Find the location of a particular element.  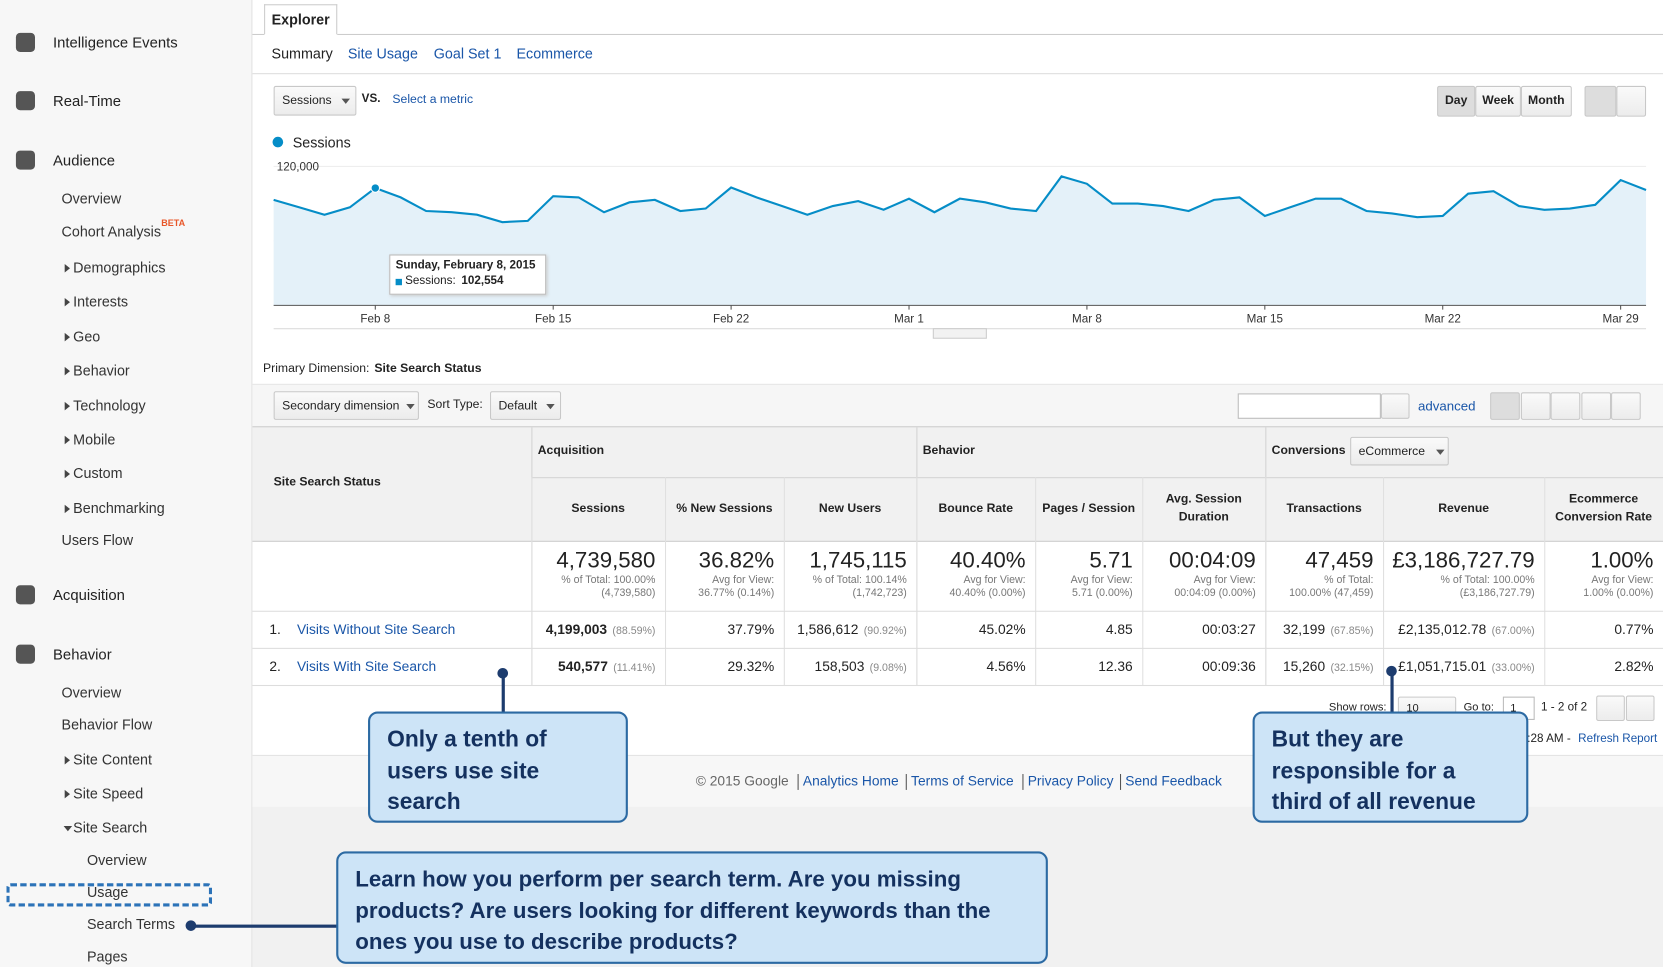

search-input is located at coordinates (1309, 406).